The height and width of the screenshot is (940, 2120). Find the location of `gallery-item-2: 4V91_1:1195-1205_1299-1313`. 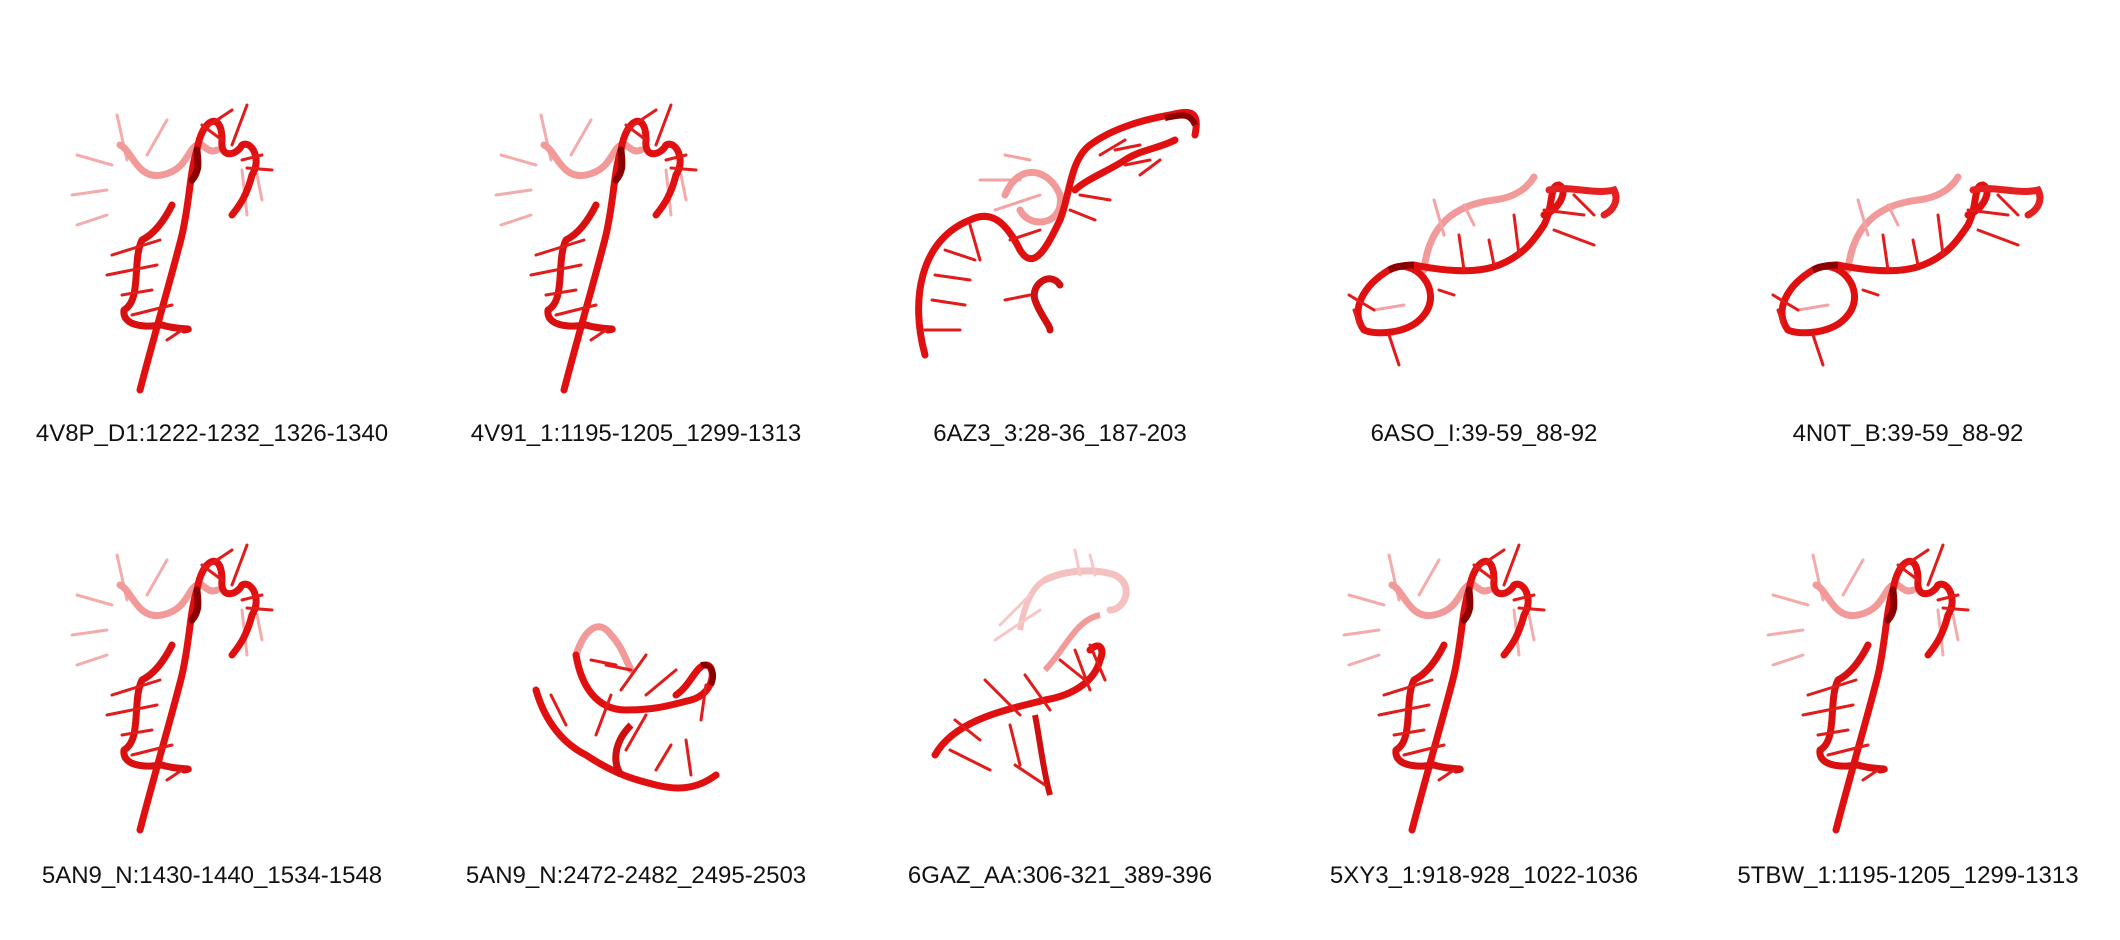

gallery-item-2: 4V91_1:1195-1205_1299-1313 is located at coordinates (636, 223).